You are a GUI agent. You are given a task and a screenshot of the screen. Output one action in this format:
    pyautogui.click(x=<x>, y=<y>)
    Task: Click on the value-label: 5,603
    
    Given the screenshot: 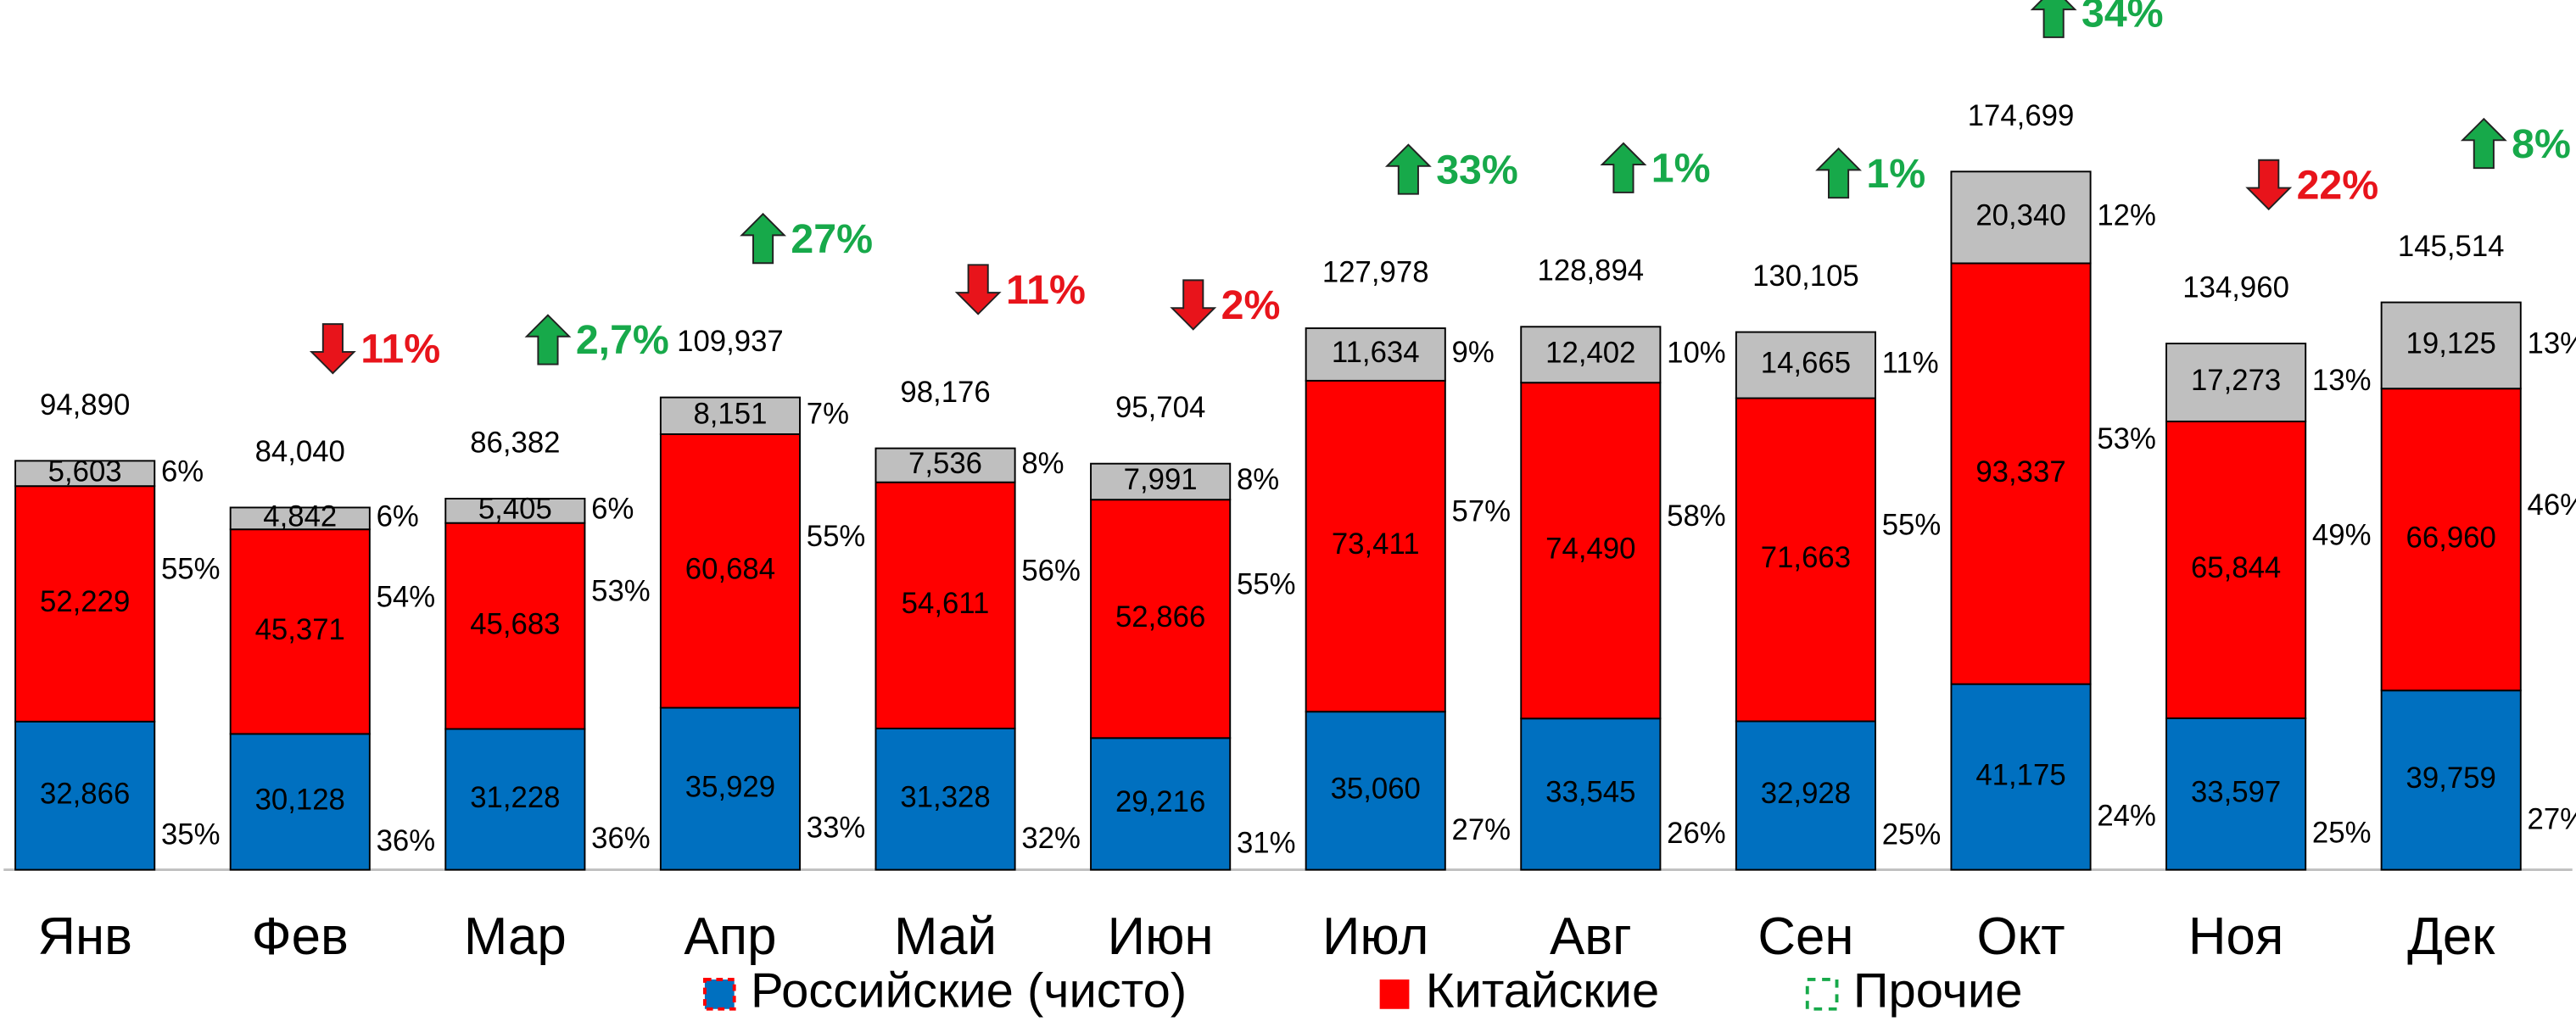 What is the action you would take?
    pyautogui.click(x=85, y=471)
    